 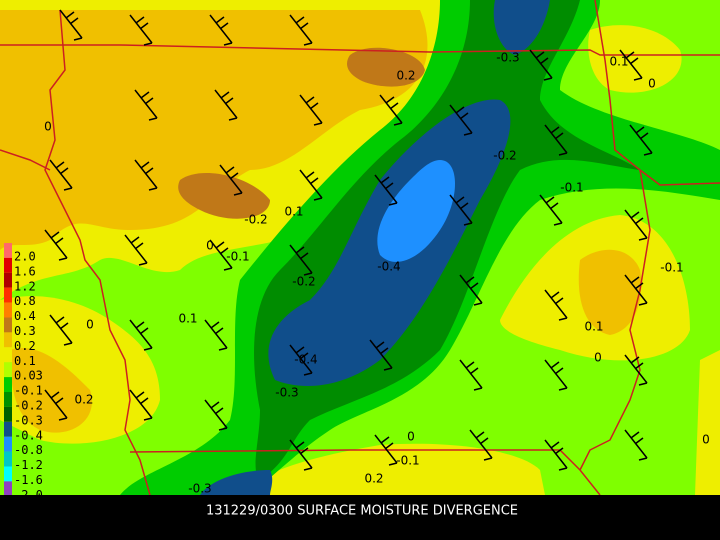 What do you see at coordinates (28, 391) in the screenshot?
I see `legend-label: -0.1` at bounding box center [28, 391].